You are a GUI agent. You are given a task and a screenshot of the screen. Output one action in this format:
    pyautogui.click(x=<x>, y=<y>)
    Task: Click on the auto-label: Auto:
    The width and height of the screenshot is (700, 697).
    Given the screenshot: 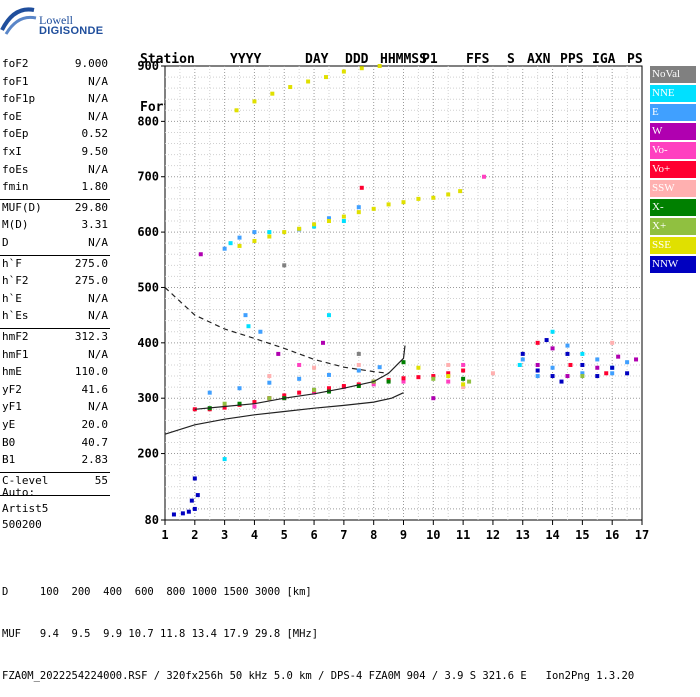 What is the action you would take?
    pyautogui.click(x=19, y=492)
    